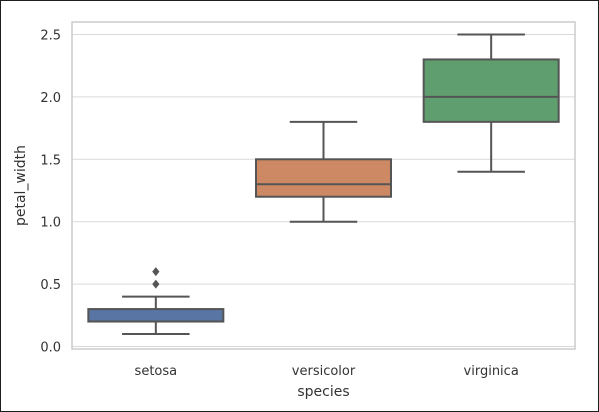  What do you see at coordinates (156, 371) in the screenshot?
I see `x-tick-label: setosa` at bounding box center [156, 371].